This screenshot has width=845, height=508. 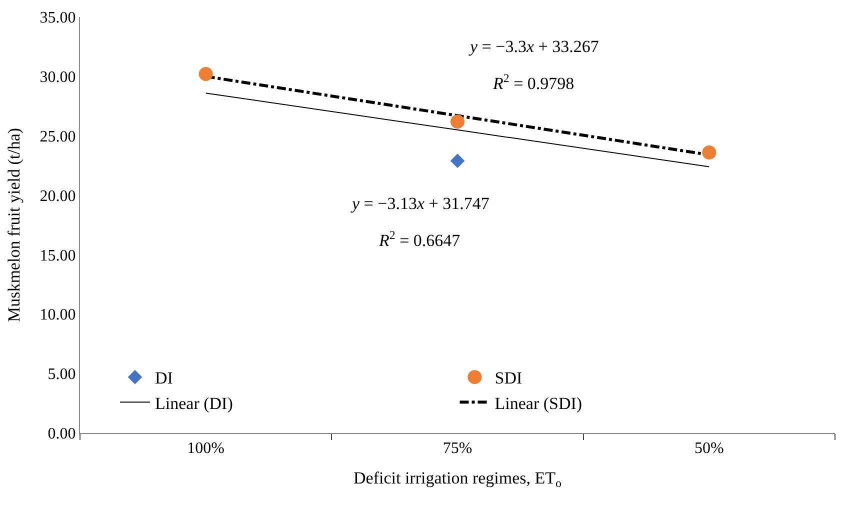 What do you see at coordinates (538, 403) in the screenshot?
I see `legend-label: Linear (SDI)` at bounding box center [538, 403].